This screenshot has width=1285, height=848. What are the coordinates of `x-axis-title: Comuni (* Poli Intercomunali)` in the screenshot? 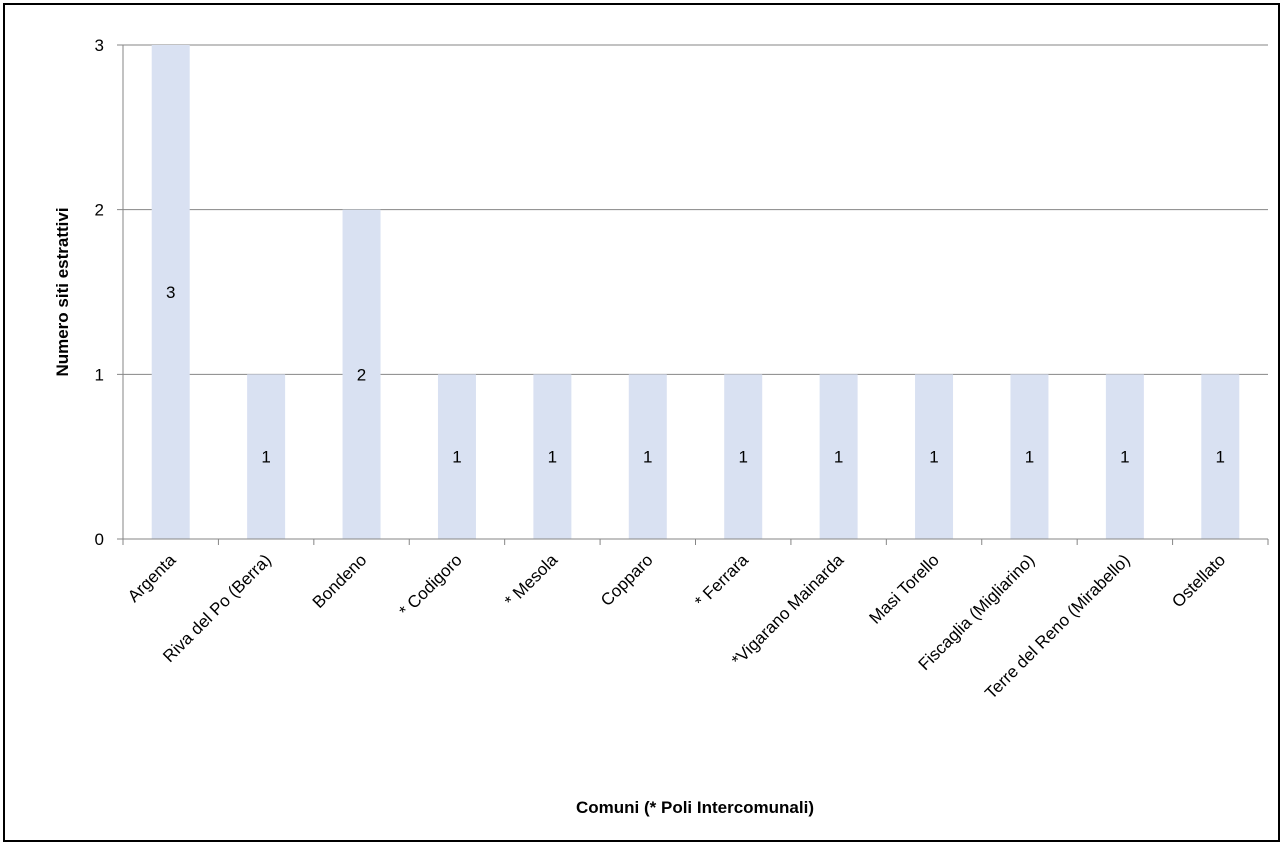 It's located at (695, 807).